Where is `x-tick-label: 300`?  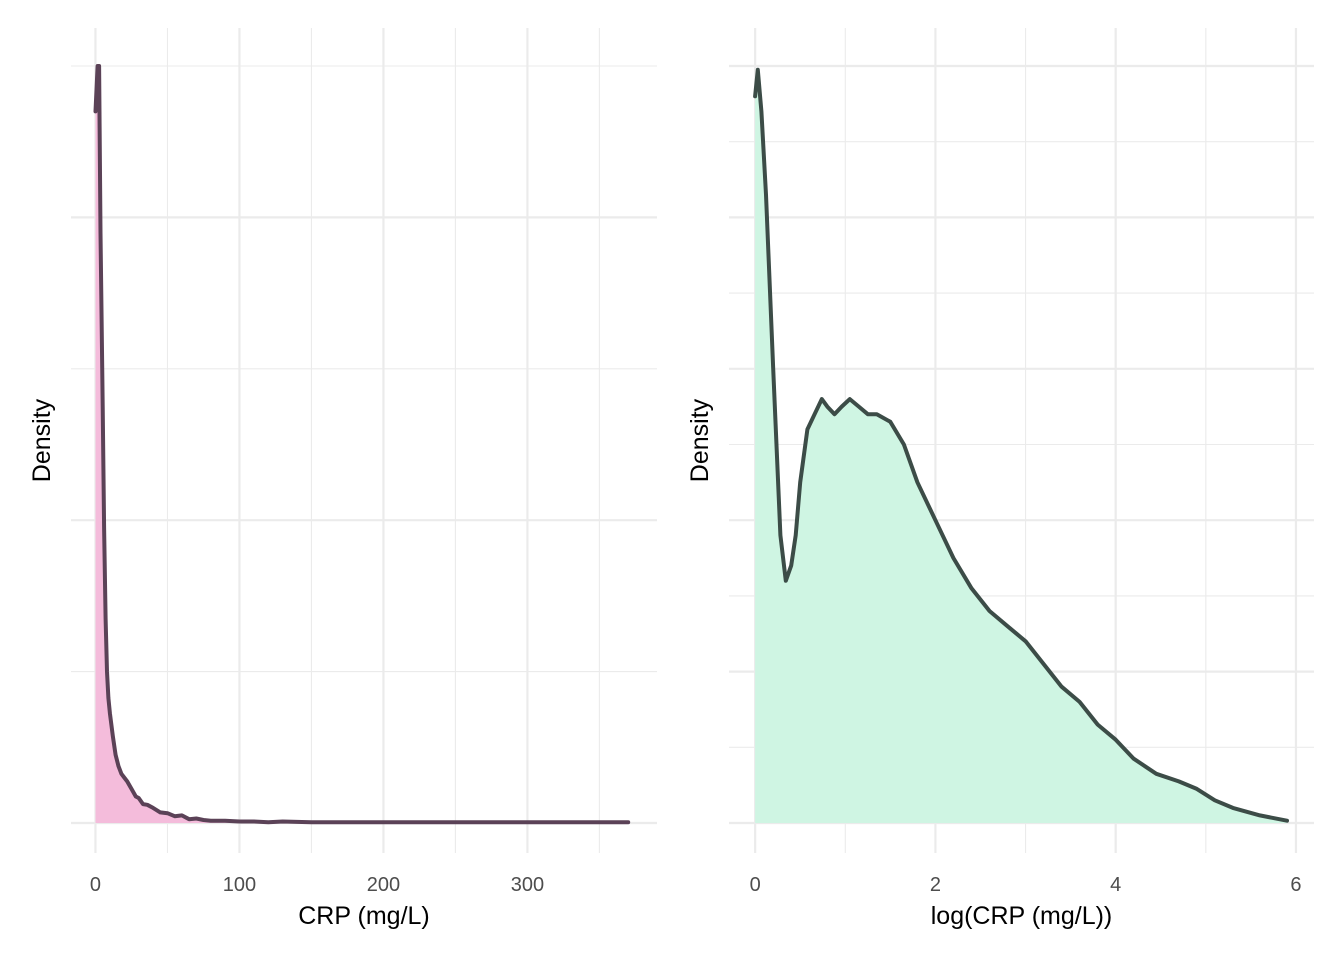 x-tick-label: 300 is located at coordinates (527, 885).